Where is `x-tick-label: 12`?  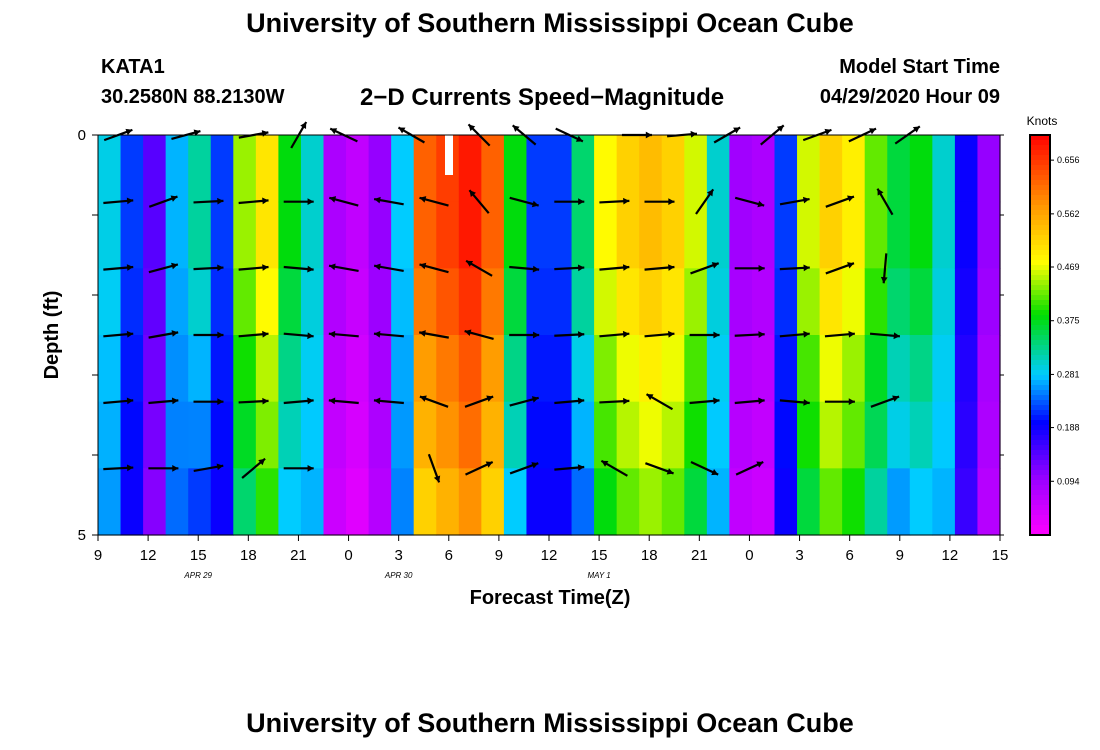 x-tick-label: 12 is located at coordinates (549, 555).